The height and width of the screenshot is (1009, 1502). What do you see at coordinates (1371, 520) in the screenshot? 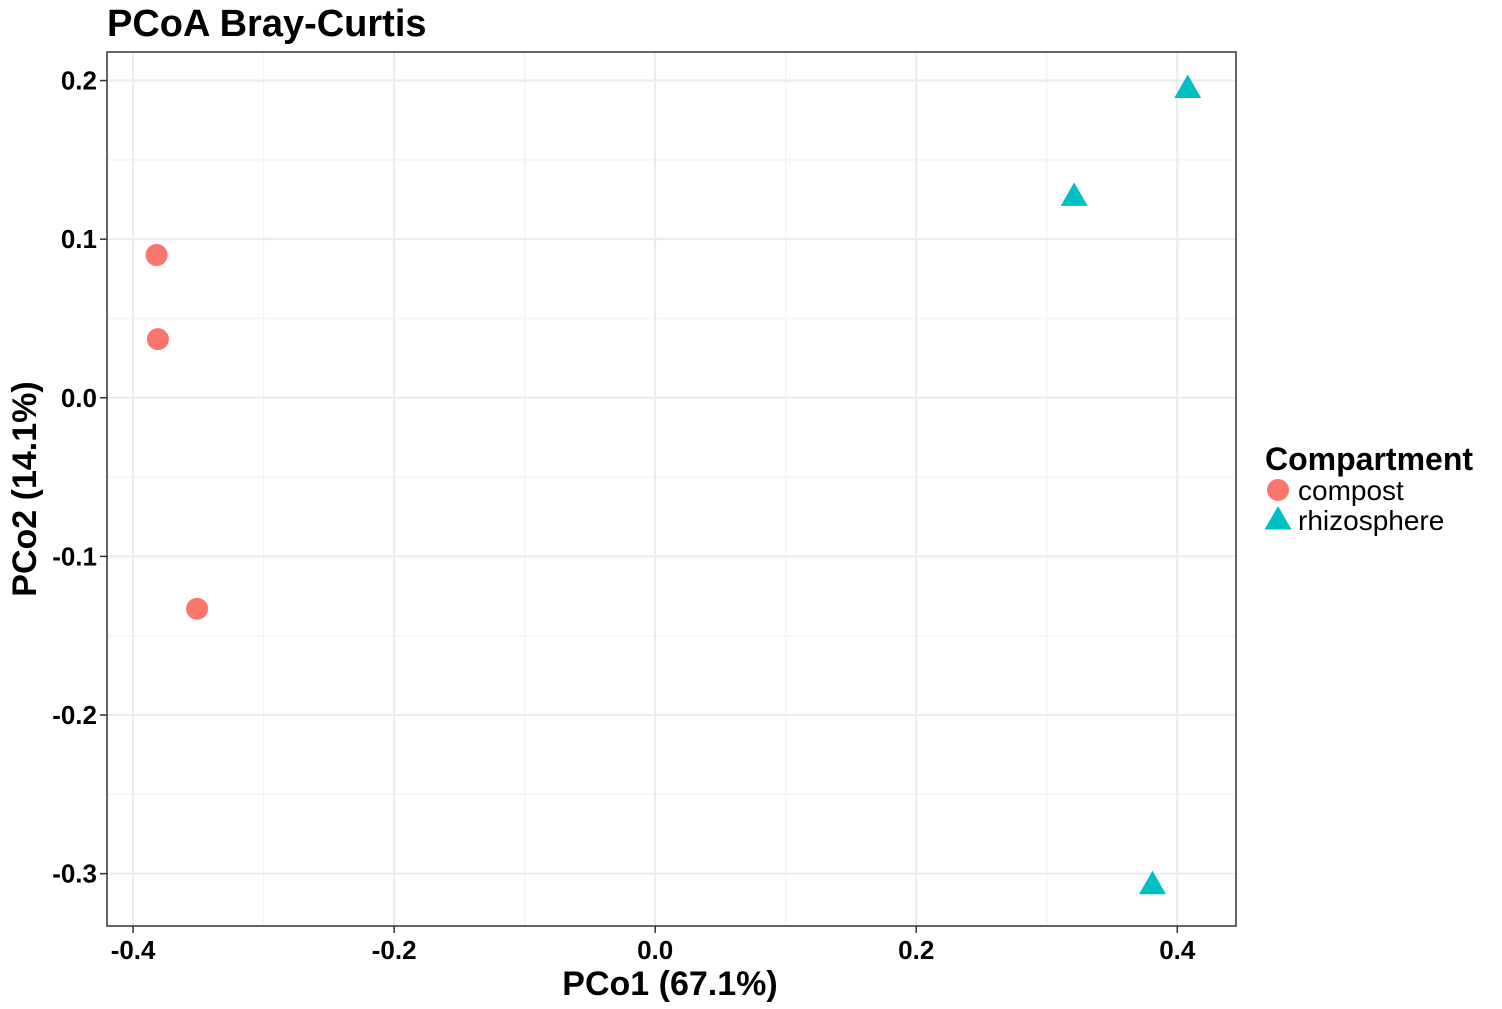
I see `legend-label-rhizosphere: rhizosphere` at bounding box center [1371, 520].